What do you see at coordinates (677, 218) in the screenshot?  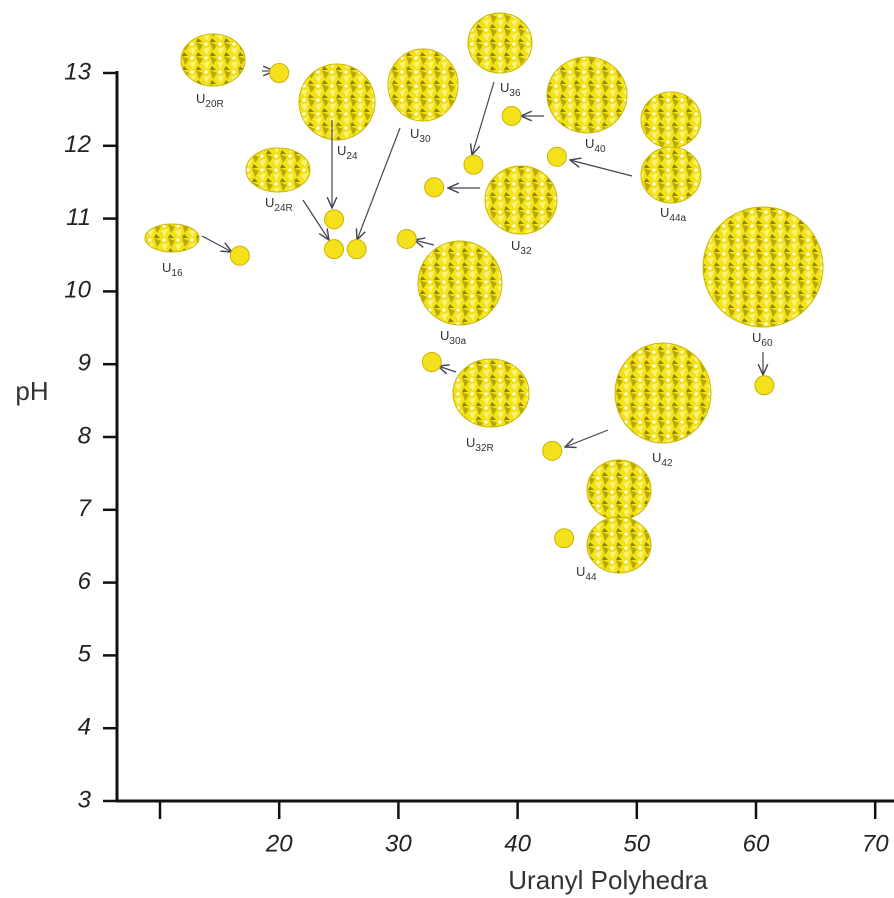 I see `label-subscript: 44a` at bounding box center [677, 218].